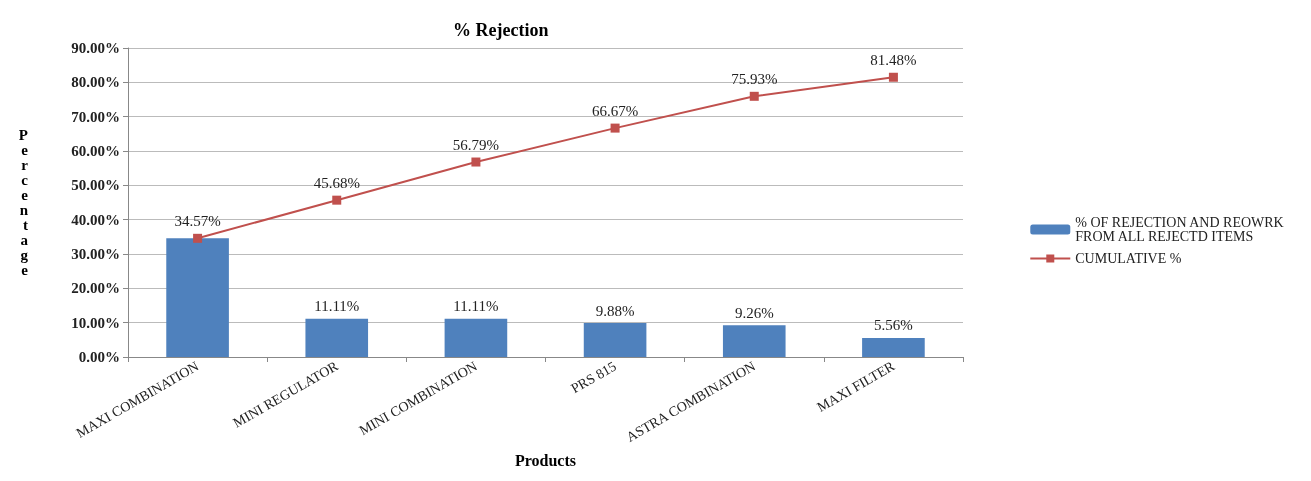 The image size is (1311, 481). What do you see at coordinates (95, 151) in the screenshot?
I see `y-tick-label: 60.00%` at bounding box center [95, 151].